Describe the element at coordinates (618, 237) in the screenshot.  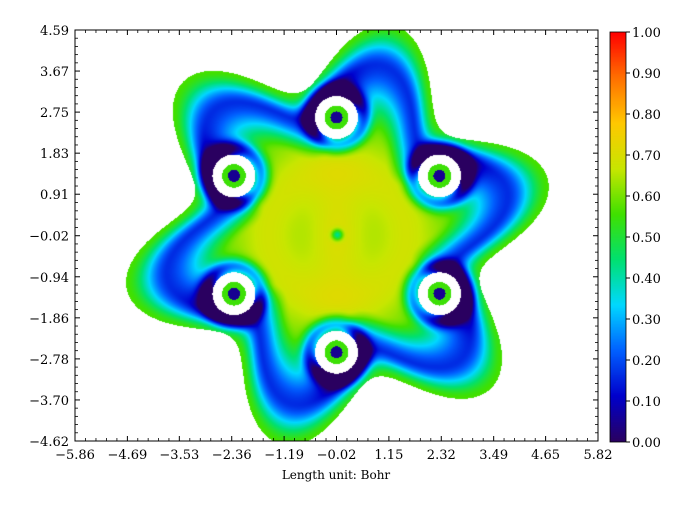
I see `colorbar-gradient` at that location.